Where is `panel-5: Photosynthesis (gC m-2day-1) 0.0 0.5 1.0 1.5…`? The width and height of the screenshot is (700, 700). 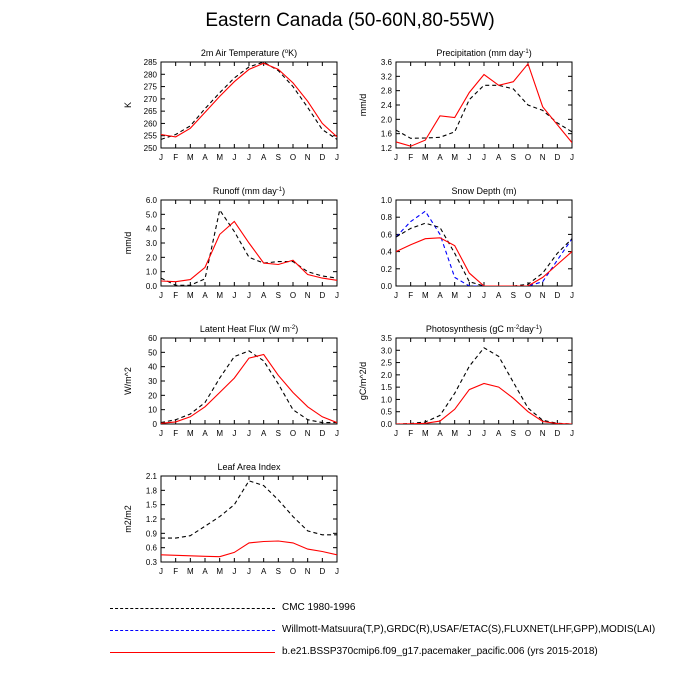 panel-5: Photosynthesis (gC m-2day-1) 0.0 0.5 1.0 1.5… is located at coordinates (466, 381).